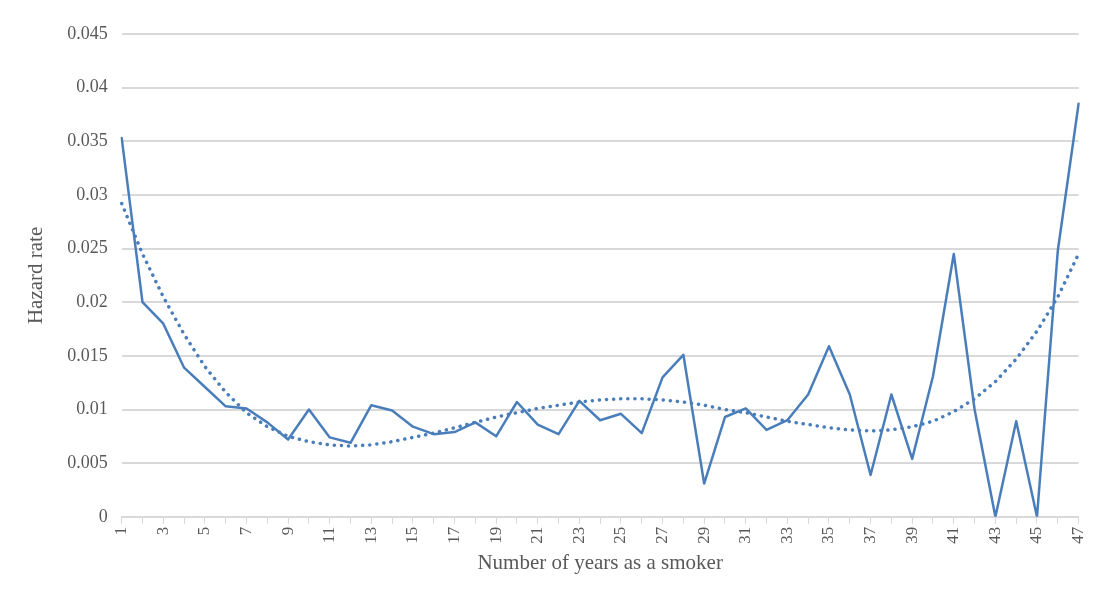  I want to click on y-tick-label: 0.01, so click(92, 408).